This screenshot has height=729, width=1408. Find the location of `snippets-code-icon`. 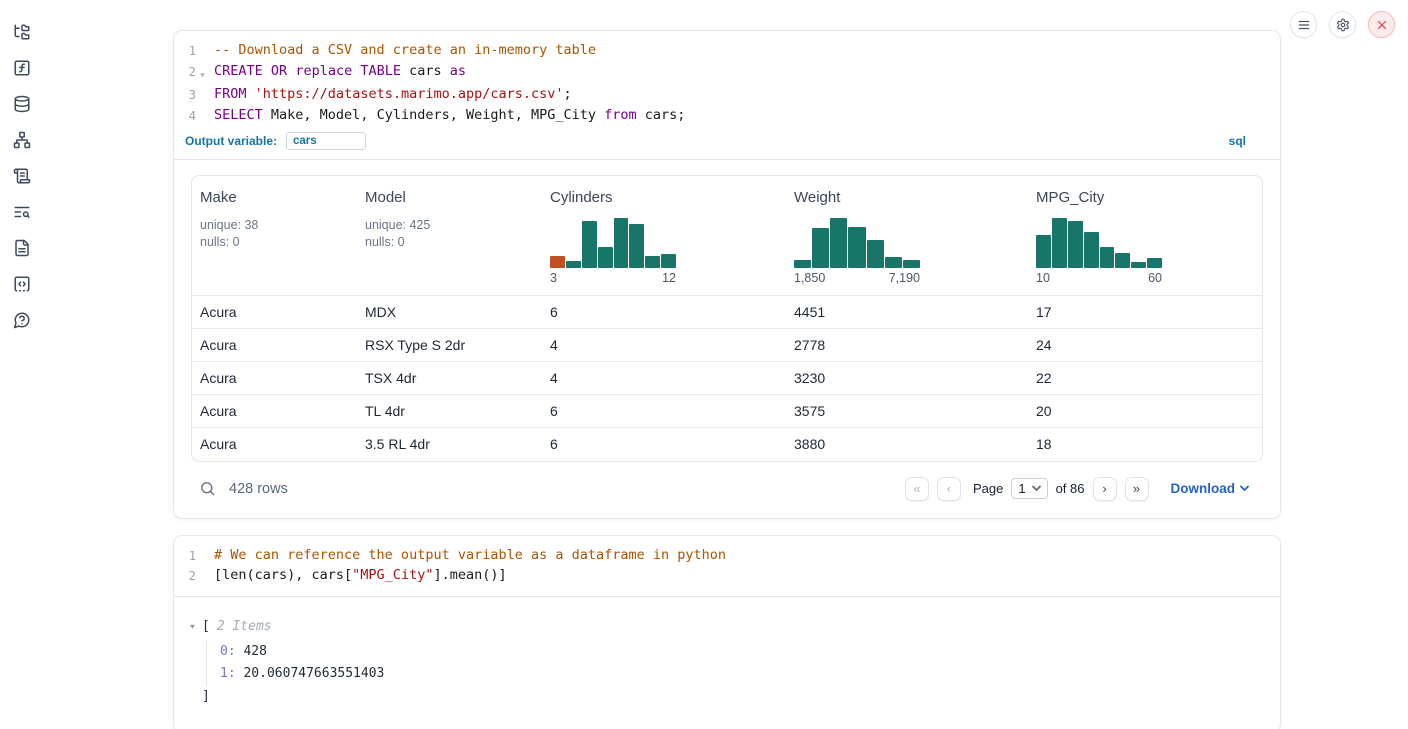

snippets-code-icon is located at coordinates (22, 284).